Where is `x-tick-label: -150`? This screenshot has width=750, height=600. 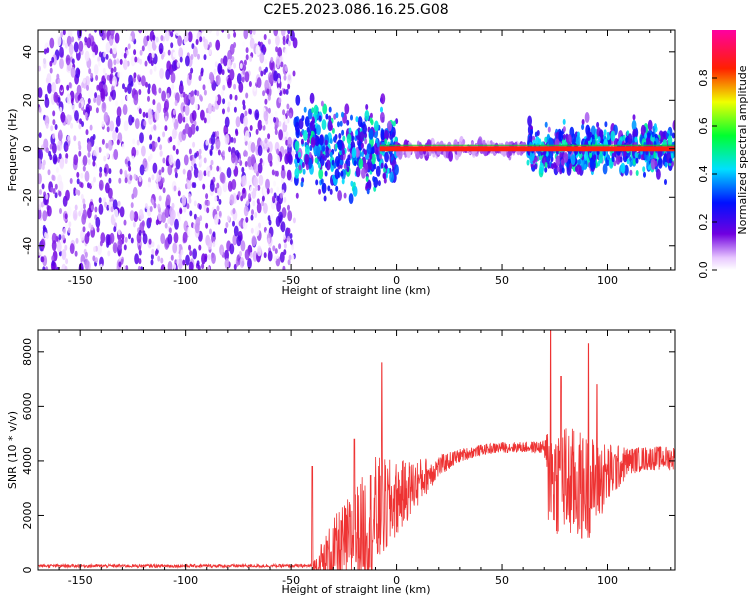
x-tick-label: -150 is located at coordinates (80, 580).